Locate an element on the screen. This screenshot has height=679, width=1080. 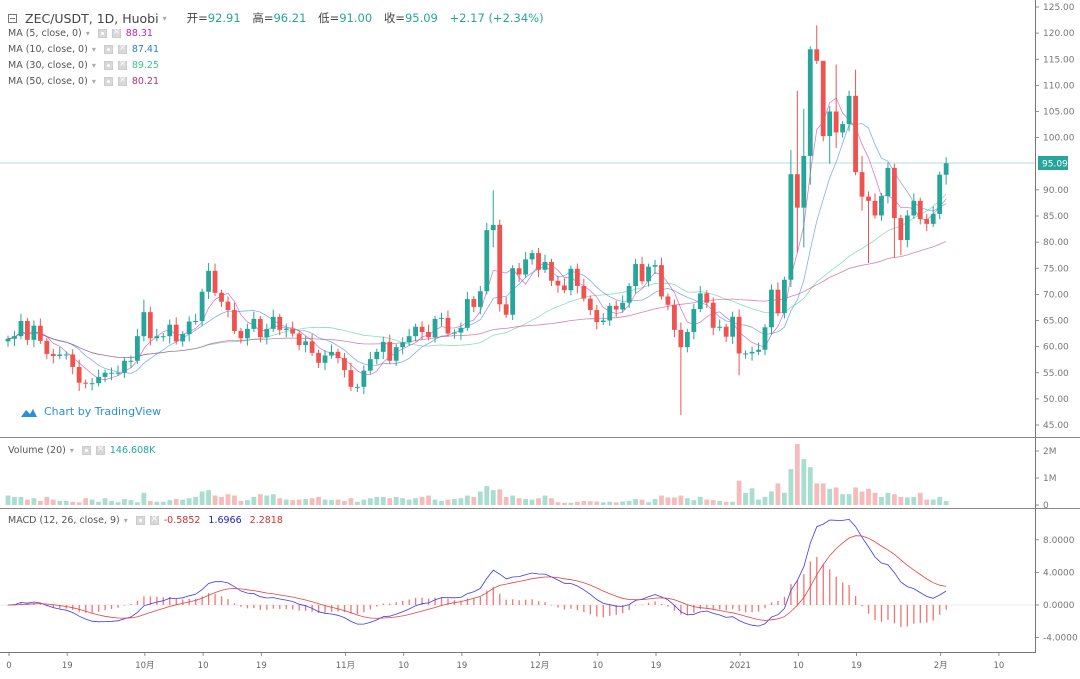
indicator-ma10: MA (10, close, 0)▾ 87.41 is located at coordinates (83, 49).